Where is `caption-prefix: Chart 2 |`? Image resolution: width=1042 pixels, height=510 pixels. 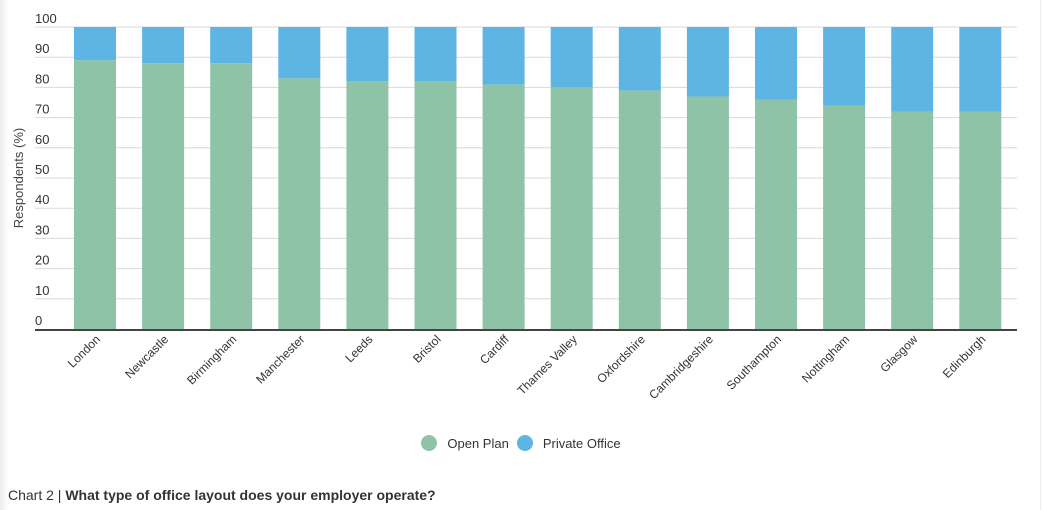
caption-prefix: Chart 2 | is located at coordinates (37, 495).